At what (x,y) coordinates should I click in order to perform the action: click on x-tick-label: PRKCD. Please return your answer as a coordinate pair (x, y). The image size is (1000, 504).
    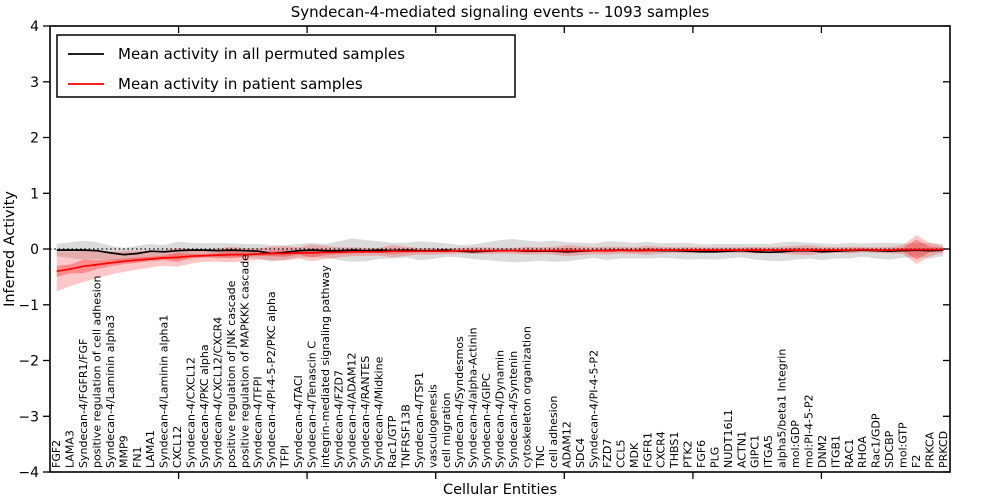
    Looking at the image, I should click on (943, 449).